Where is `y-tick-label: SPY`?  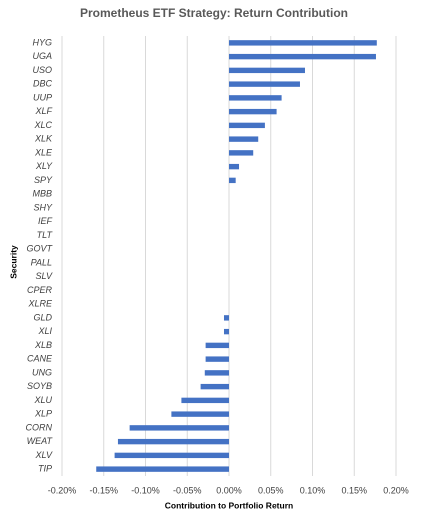 y-tick-label: SPY is located at coordinates (43, 180).